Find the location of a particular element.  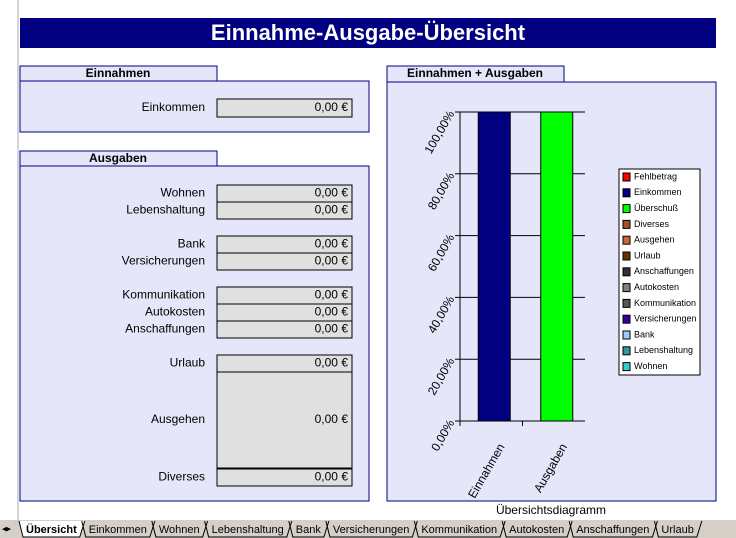

sheet-tab-label: Autokosten is located at coordinates (536, 530).